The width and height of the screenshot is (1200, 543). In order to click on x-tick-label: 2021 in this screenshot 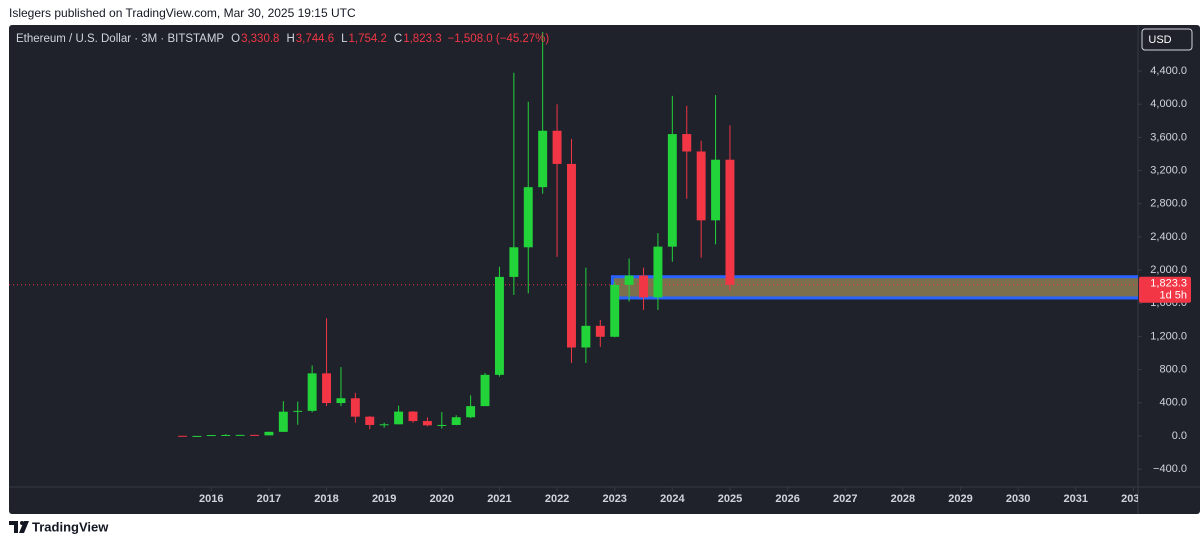, I will do `click(499, 499)`.